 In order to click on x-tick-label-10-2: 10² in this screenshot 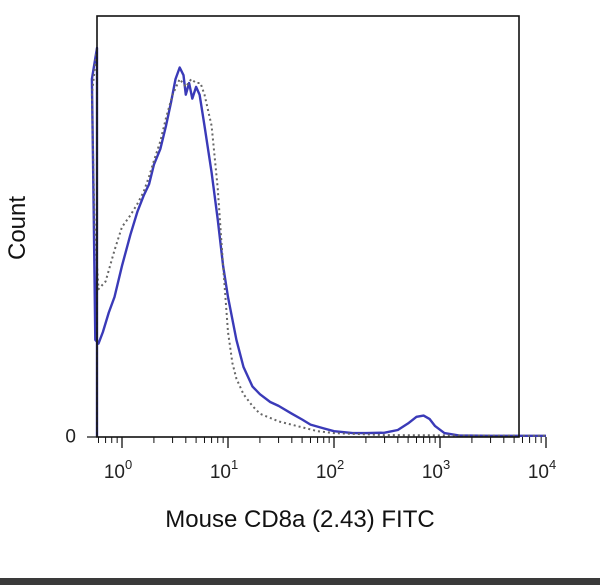, I will do `click(330, 470)`.